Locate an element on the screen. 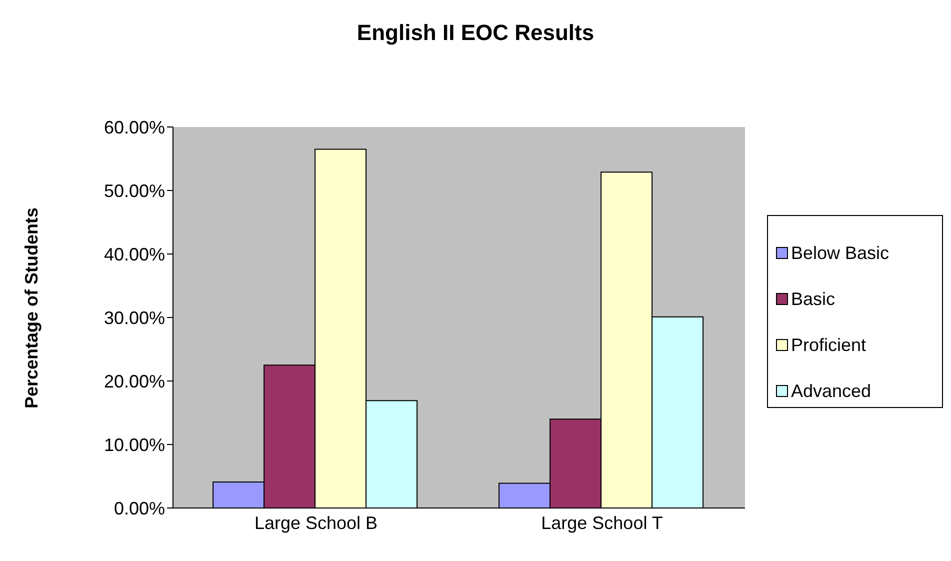  chart-title: English II EOC Results is located at coordinates (476, 33).